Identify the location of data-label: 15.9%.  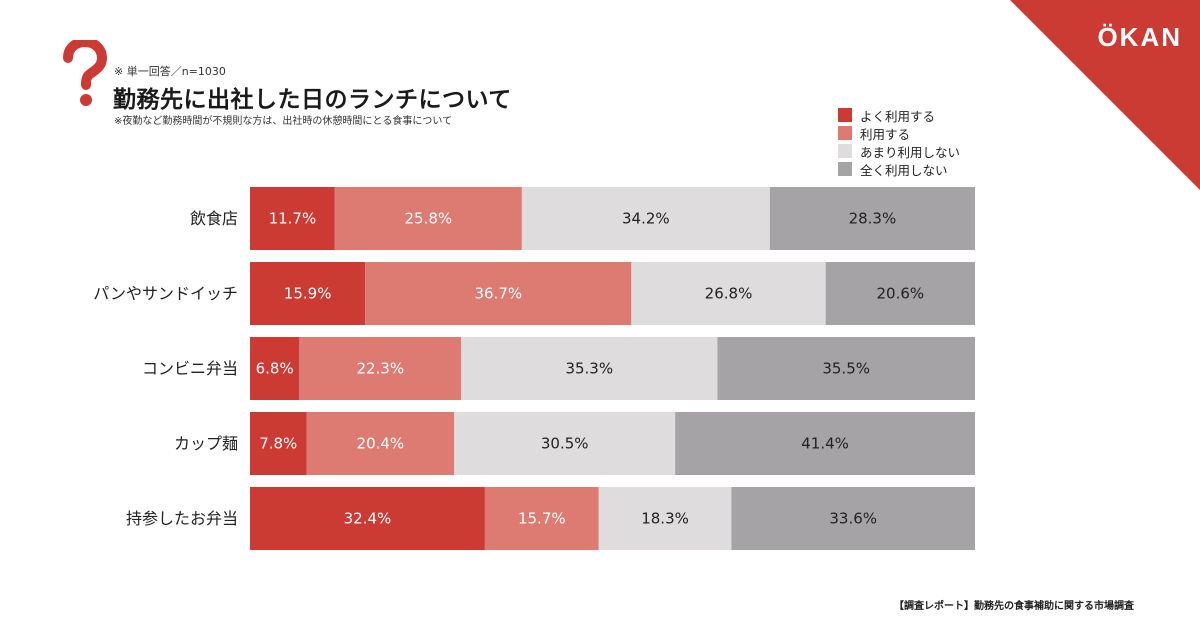
(308, 294).